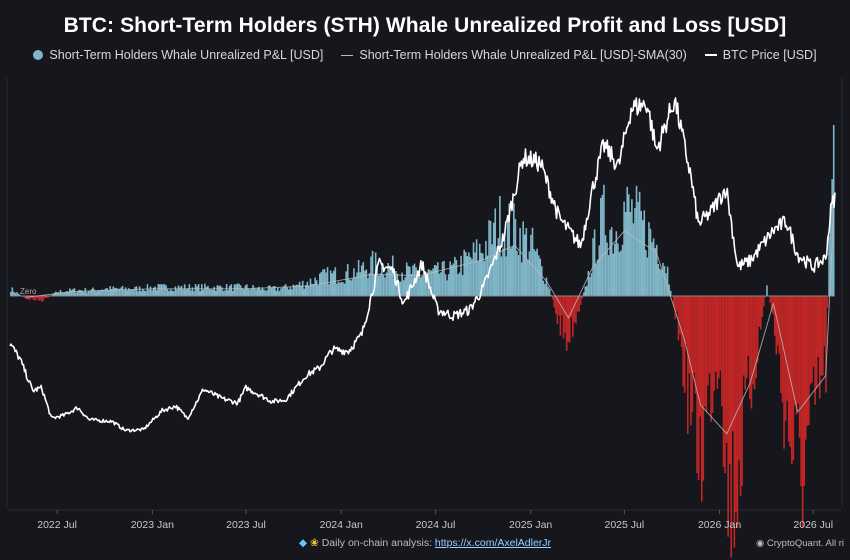 This screenshot has height=560, width=850. Describe the element at coordinates (436, 525) in the screenshot. I see `x-tick-label: 2024 Jul` at that location.